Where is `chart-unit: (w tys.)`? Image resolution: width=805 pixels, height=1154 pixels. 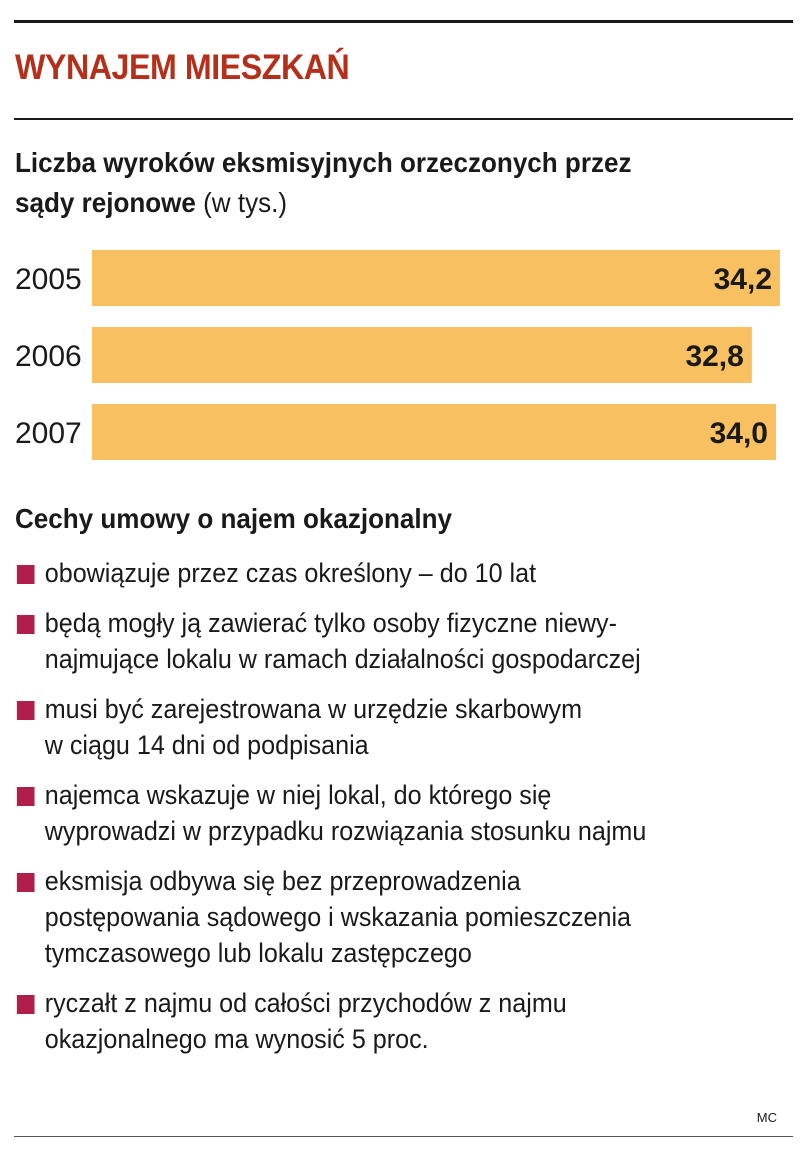
chart-unit: (w tys.) is located at coordinates (245, 202).